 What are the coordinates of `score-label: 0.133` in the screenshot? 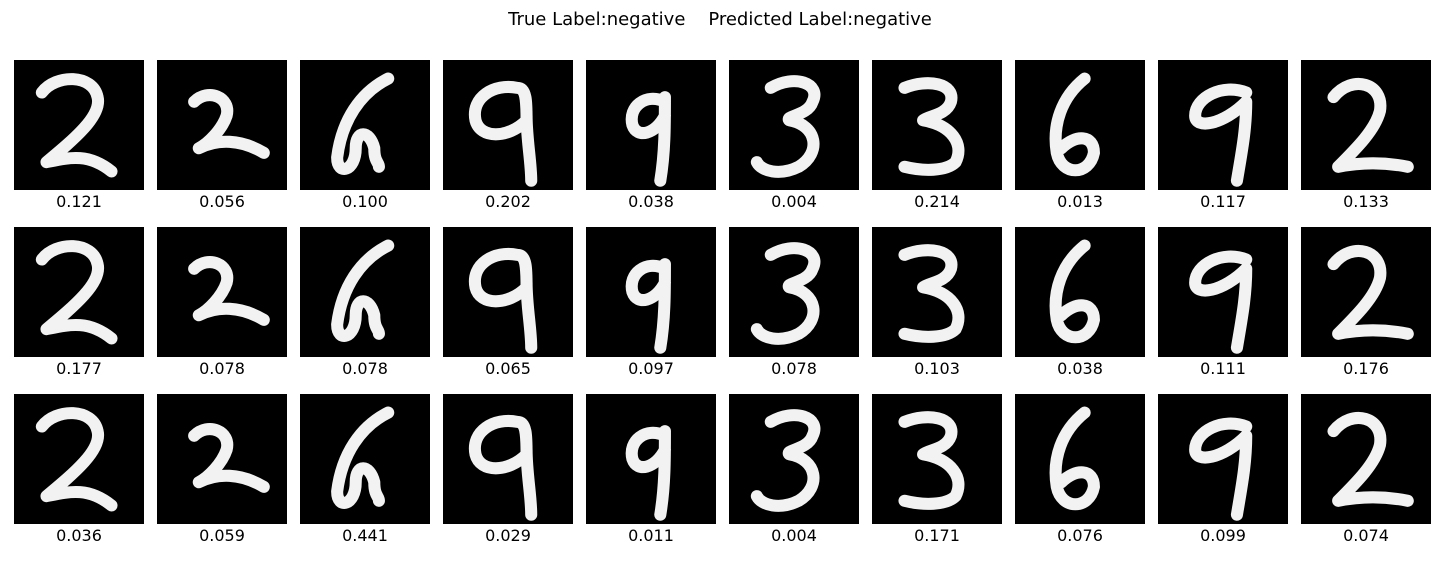 It's located at (1366, 201).